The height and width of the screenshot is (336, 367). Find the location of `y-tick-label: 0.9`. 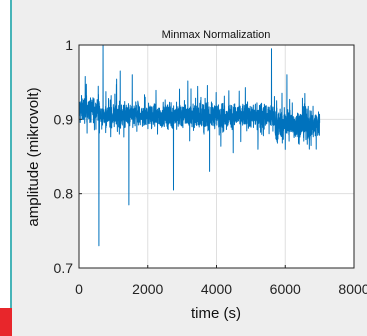

y-tick-label: 0.9 is located at coordinates (64, 119).